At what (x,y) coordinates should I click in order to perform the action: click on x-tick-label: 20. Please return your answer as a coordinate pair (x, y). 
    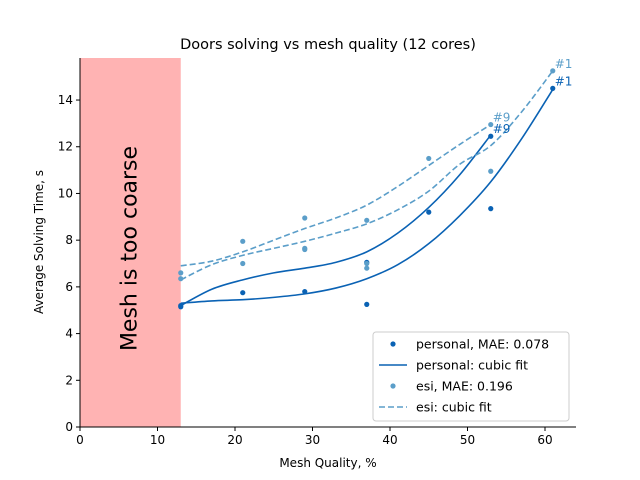
    Looking at the image, I should click on (234, 440).